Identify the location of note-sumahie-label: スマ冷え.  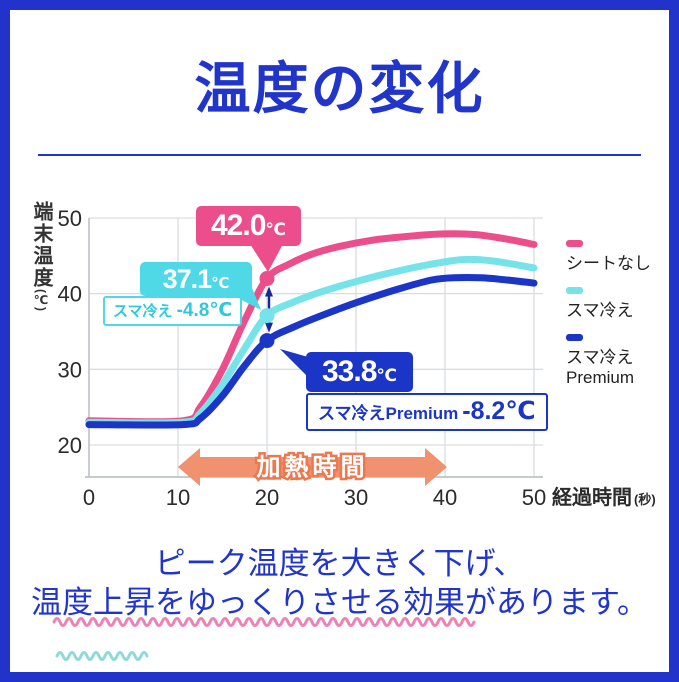
(143, 311).